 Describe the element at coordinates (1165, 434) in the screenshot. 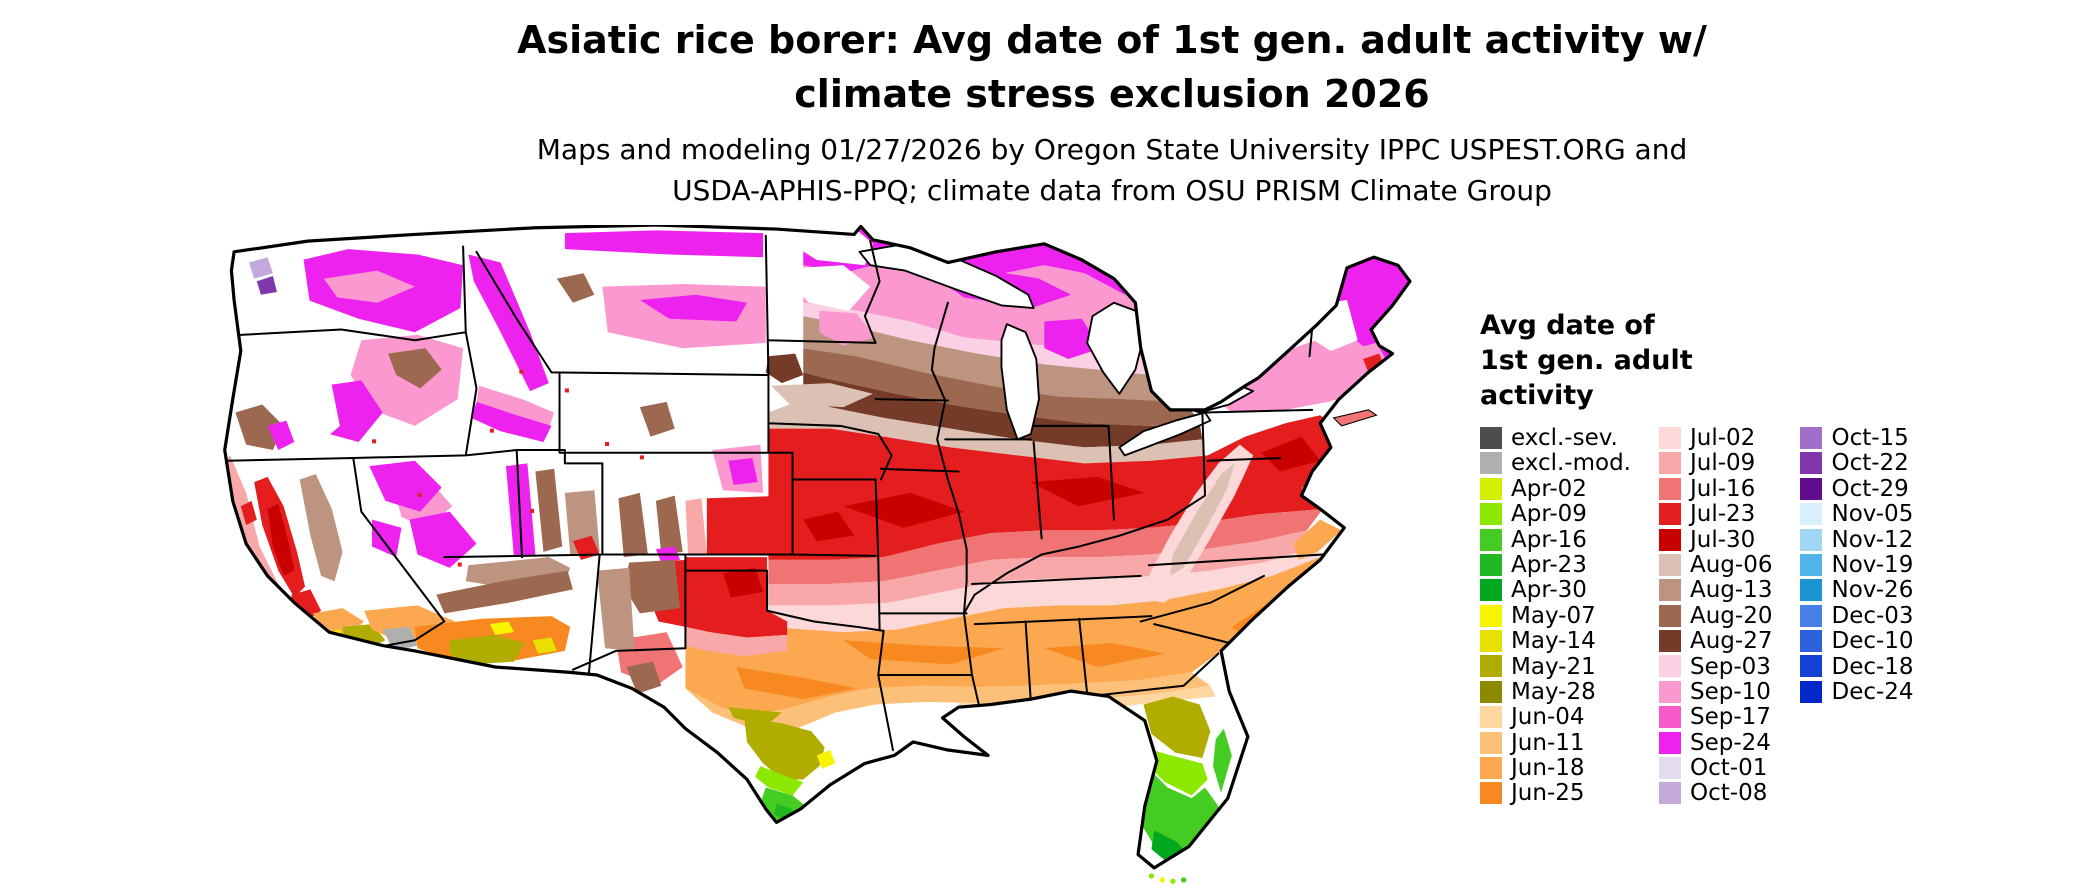

I see `lake-erie` at that location.